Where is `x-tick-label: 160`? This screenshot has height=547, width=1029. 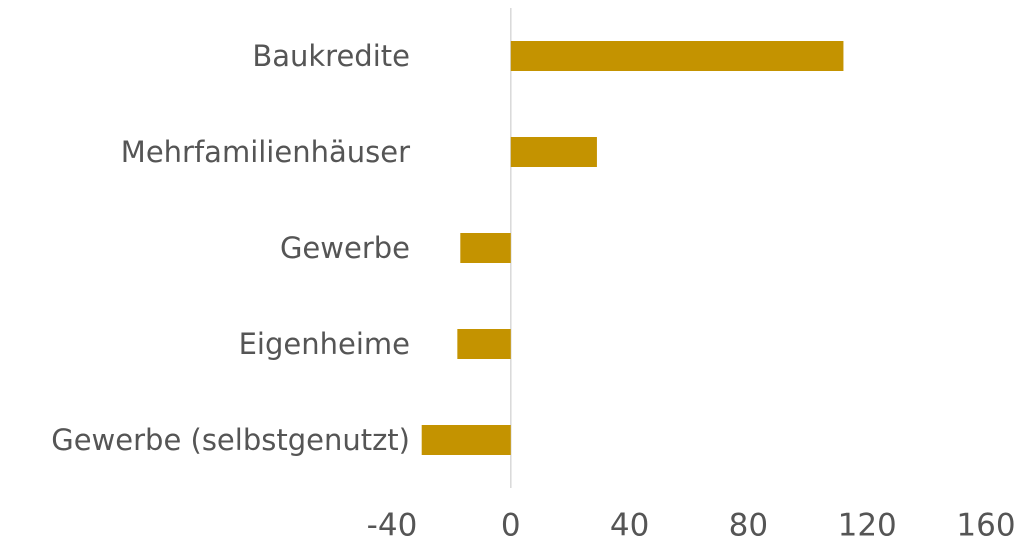 x-tick-label: 160 is located at coordinates (985, 526).